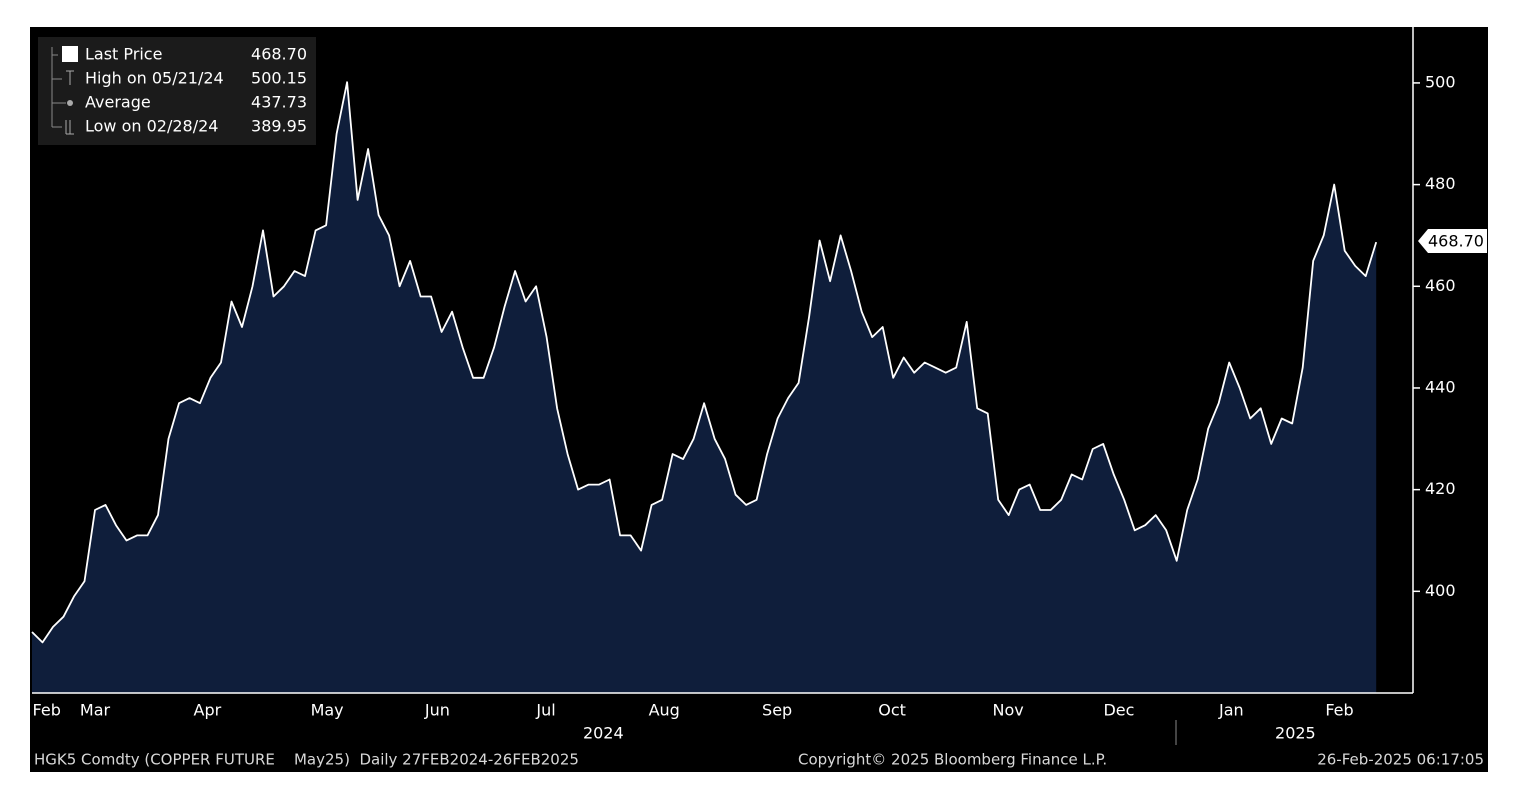 Image resolution: width=1518 pixels, height=806 pixels. What do you see at coordinates (545, 710) in the screenshot?
I see `x-tick-label: Jul` at bounding box center [545, 710].